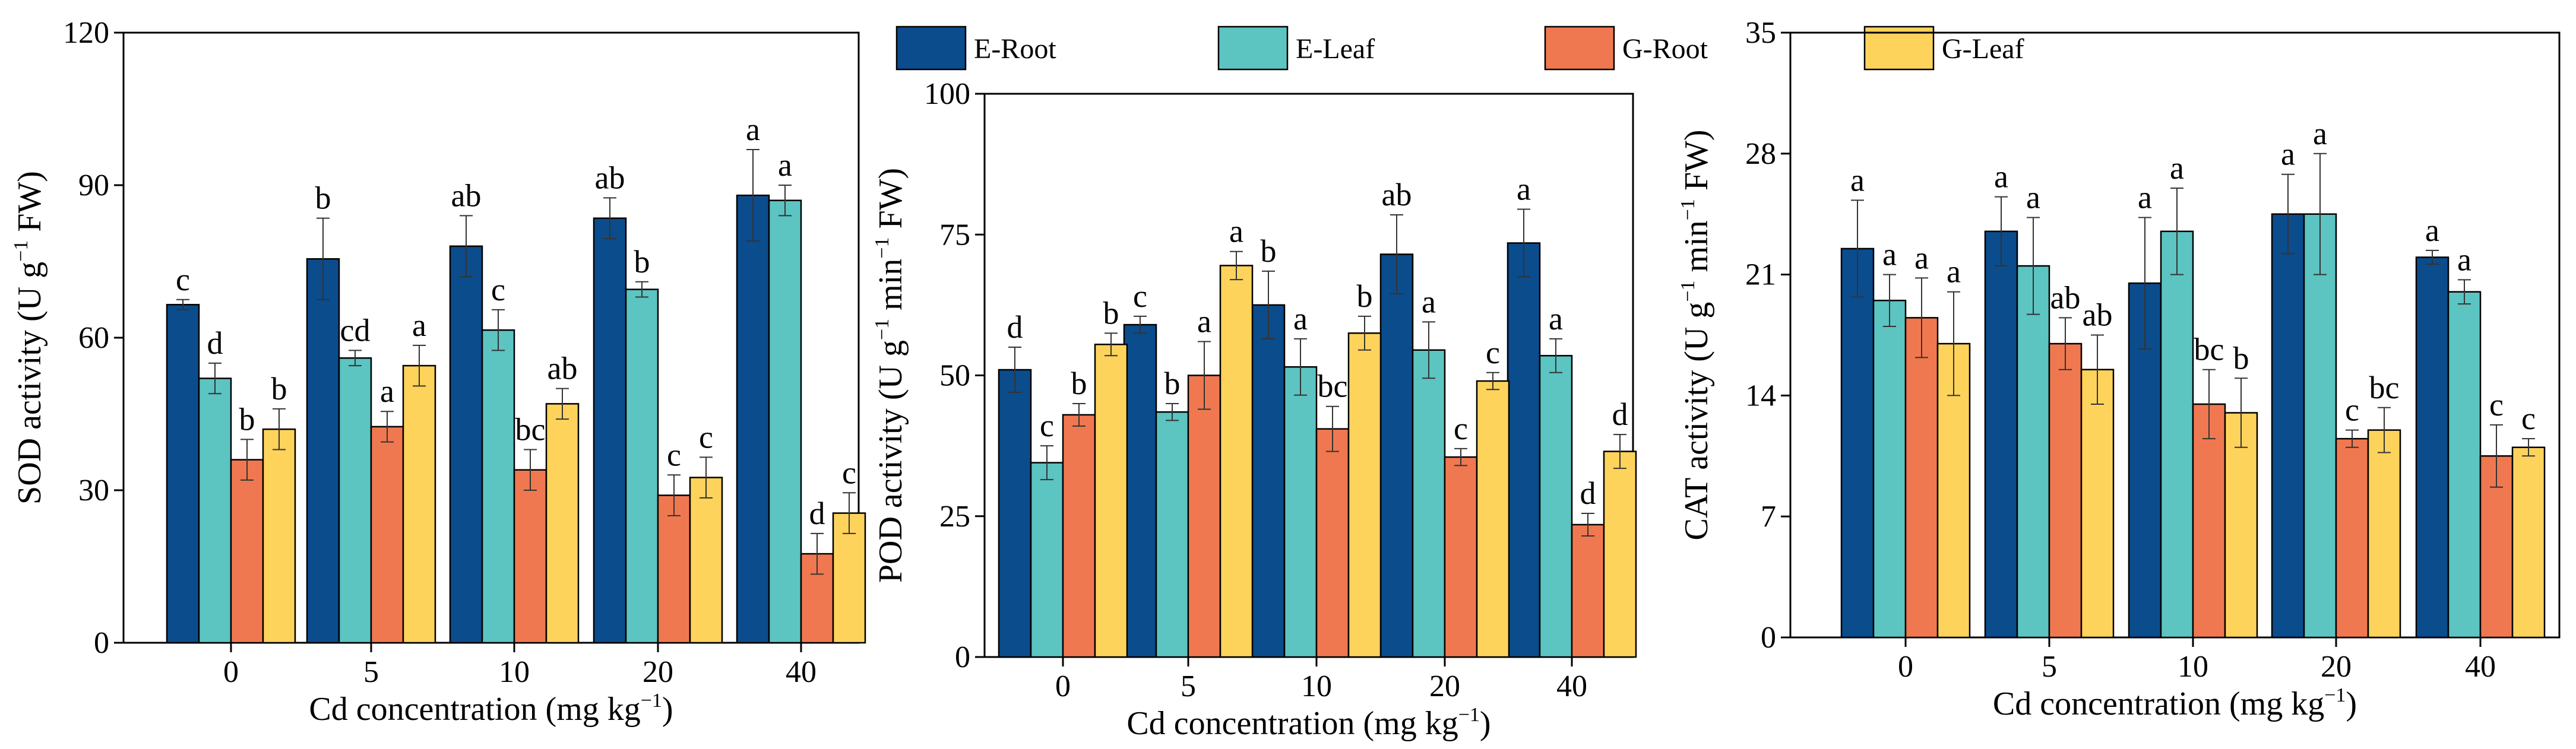 Image resolution: width=2576 pixels, height=749 pixels. What do you see at coordinates (1015, 49) in the screenshot?
I see `legend-label: E-Root` at bounding box center [1015, 49].